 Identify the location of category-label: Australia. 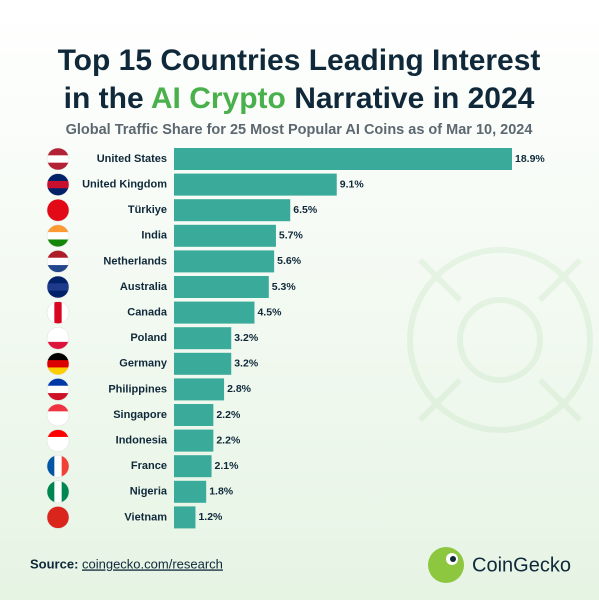
(144, 287).